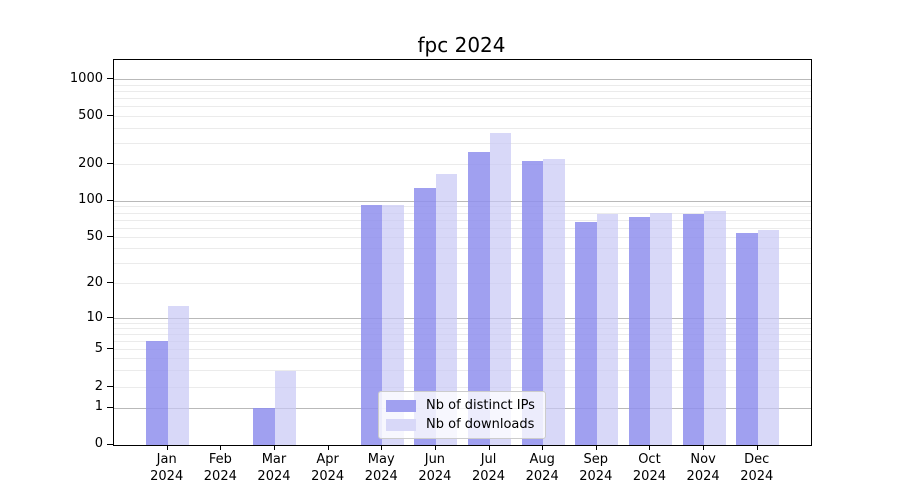  Describe the element at coordinates (94, 282) in the screenshot. I see `y-tick-label: 20` at that location.